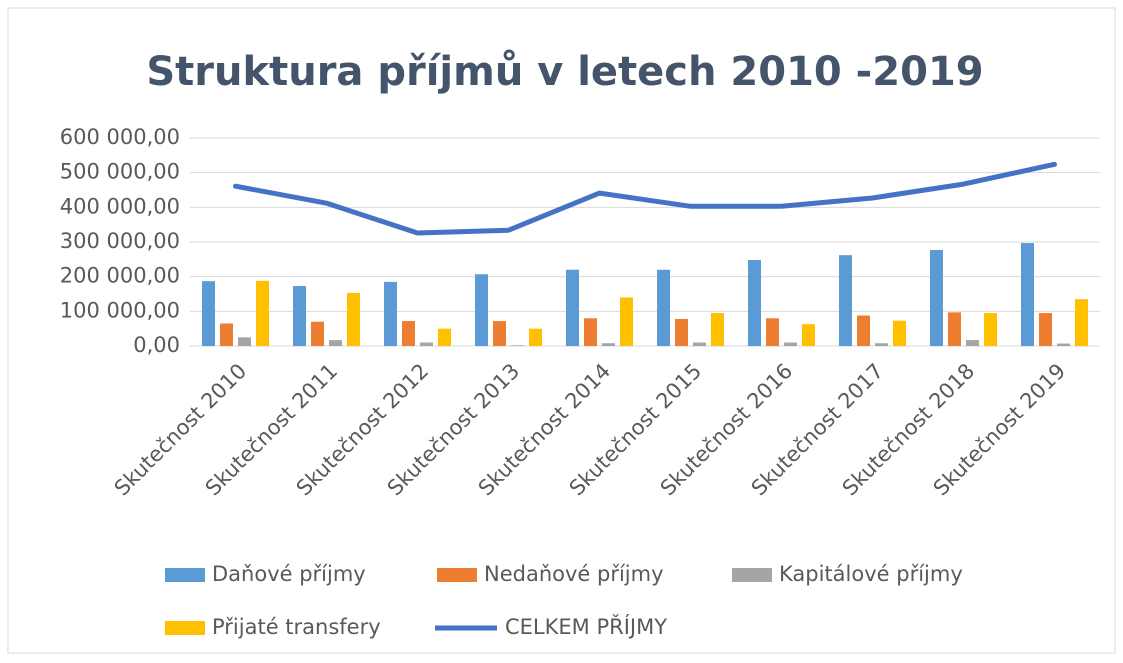 The image size is (1123, 663). I want to click on y-tick-label: 500 000,00, so click(120, 172).